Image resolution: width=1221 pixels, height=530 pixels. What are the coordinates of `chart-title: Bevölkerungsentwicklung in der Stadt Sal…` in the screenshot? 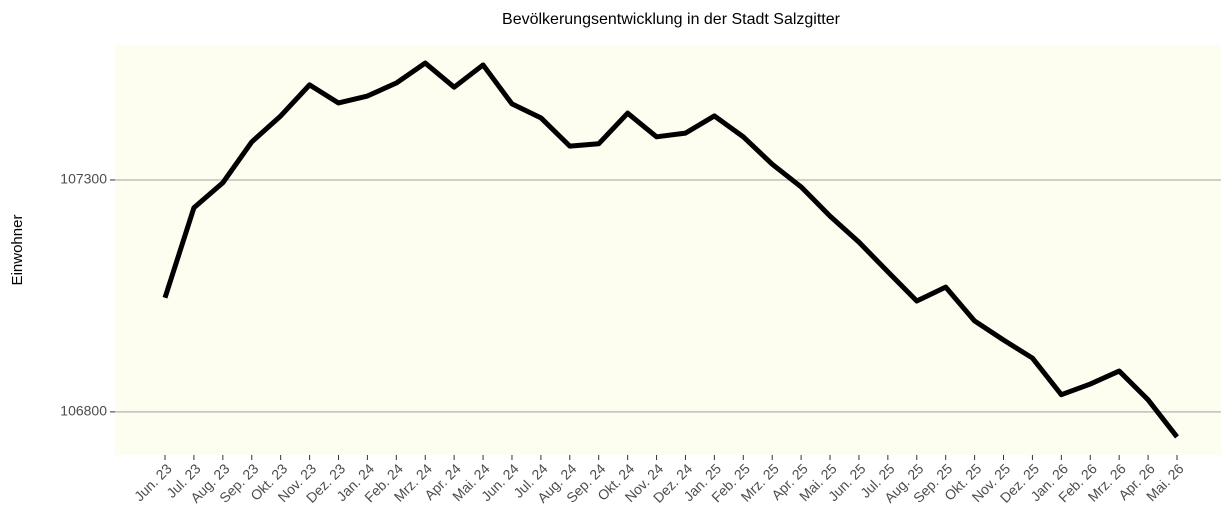 It's located at (671, 19).